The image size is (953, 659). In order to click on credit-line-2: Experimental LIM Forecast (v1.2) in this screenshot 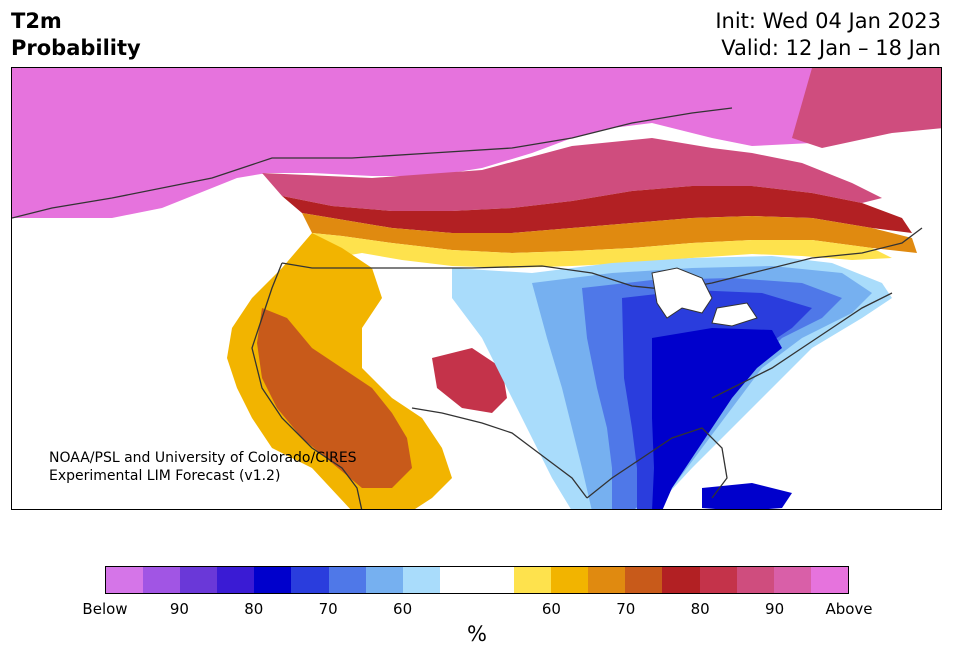, I will do `click(165, 476)`.